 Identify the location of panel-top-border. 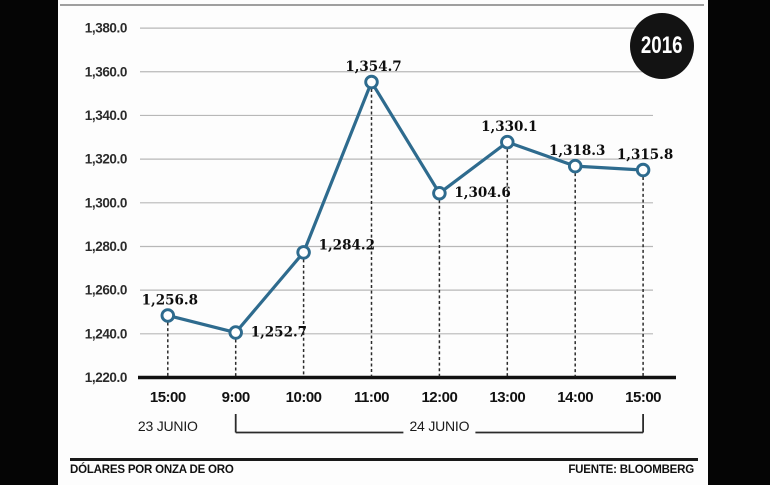
(382, 5).